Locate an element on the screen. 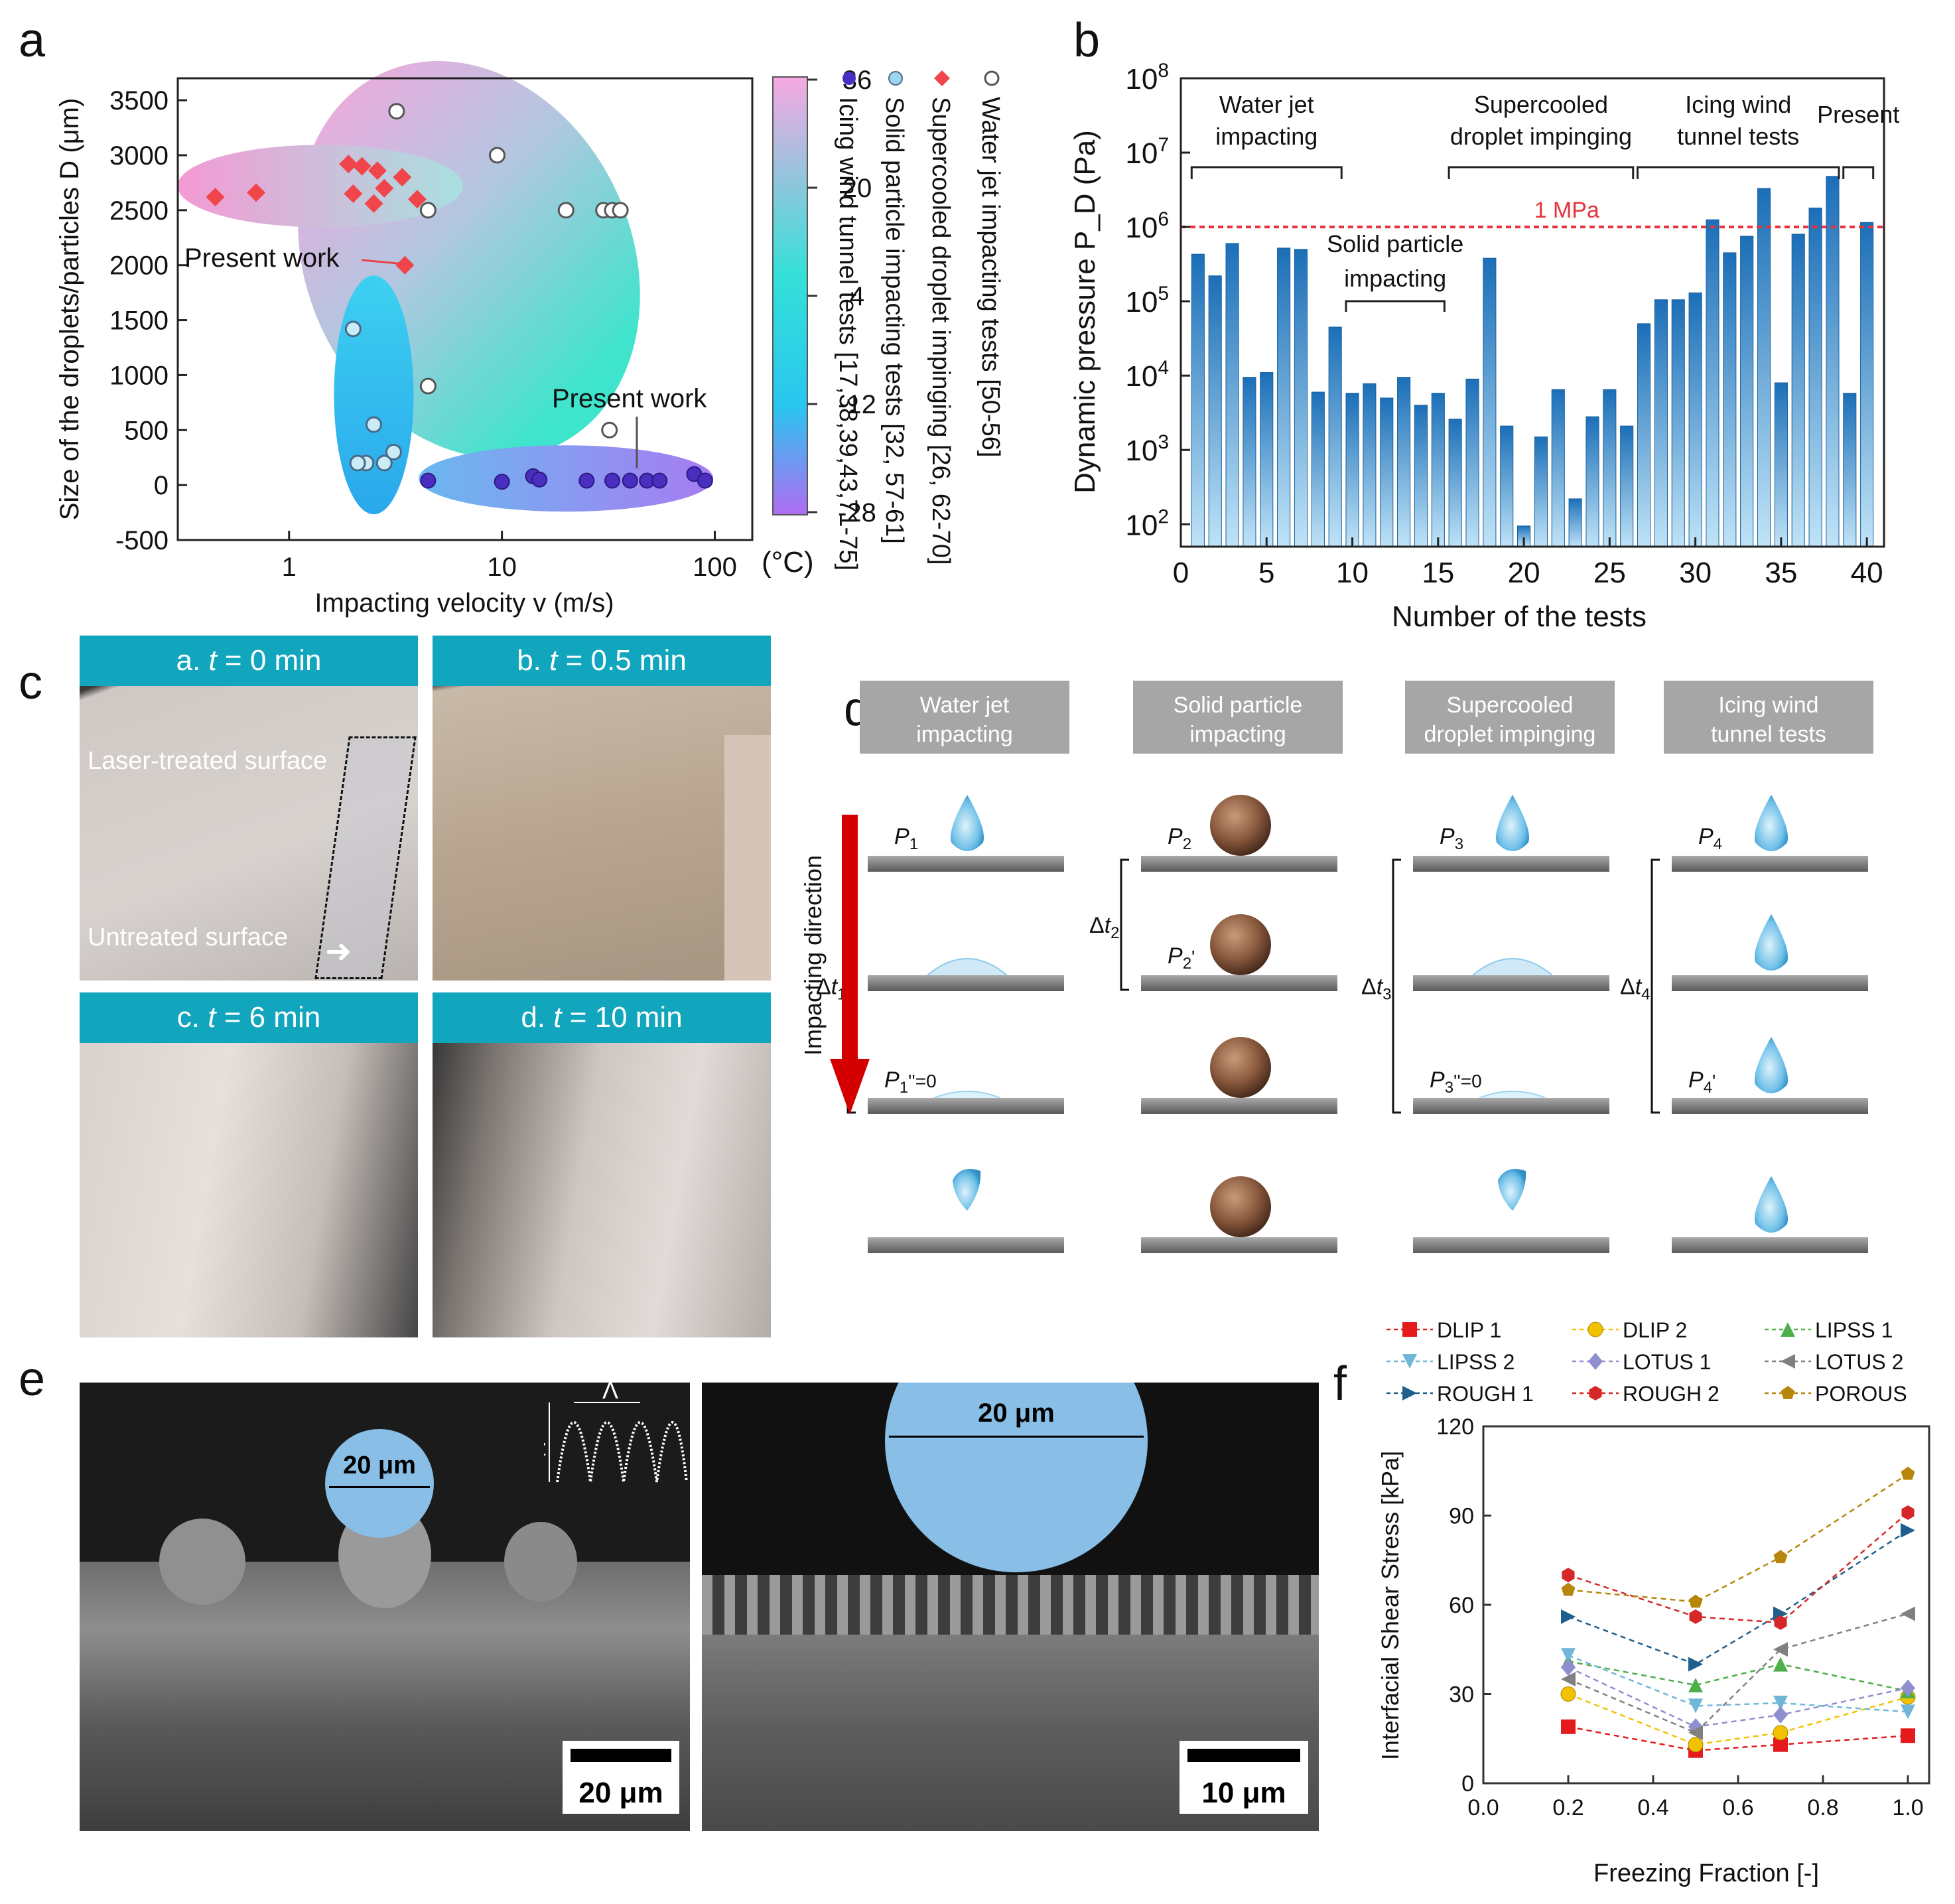 The image size is (1955, 1904). delta-t-label: Δt2 is located at coordinates (1104, 927).